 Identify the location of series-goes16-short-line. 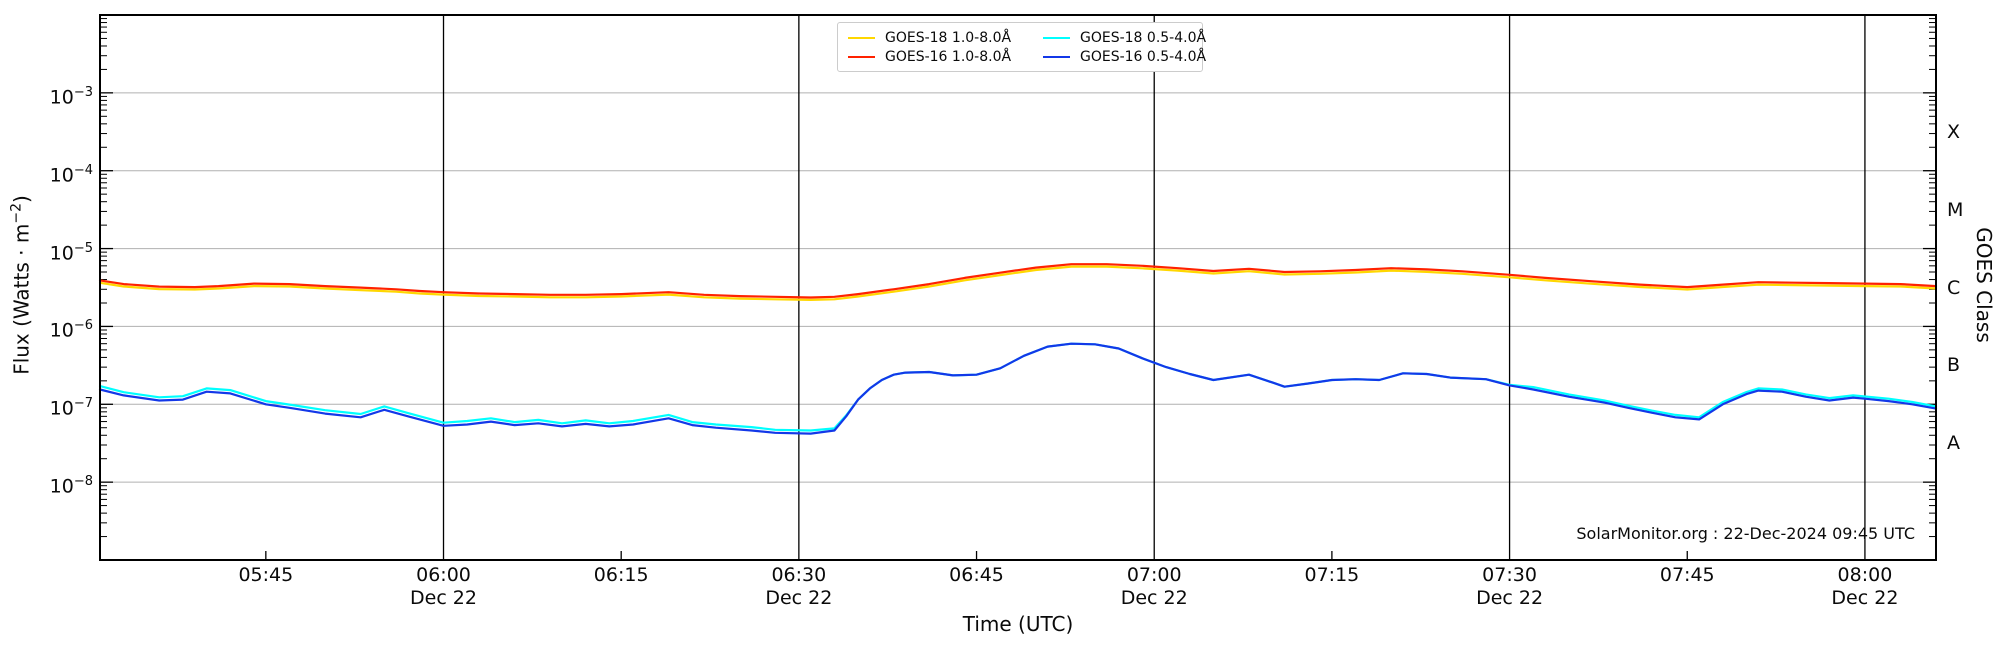
(1018, 388).